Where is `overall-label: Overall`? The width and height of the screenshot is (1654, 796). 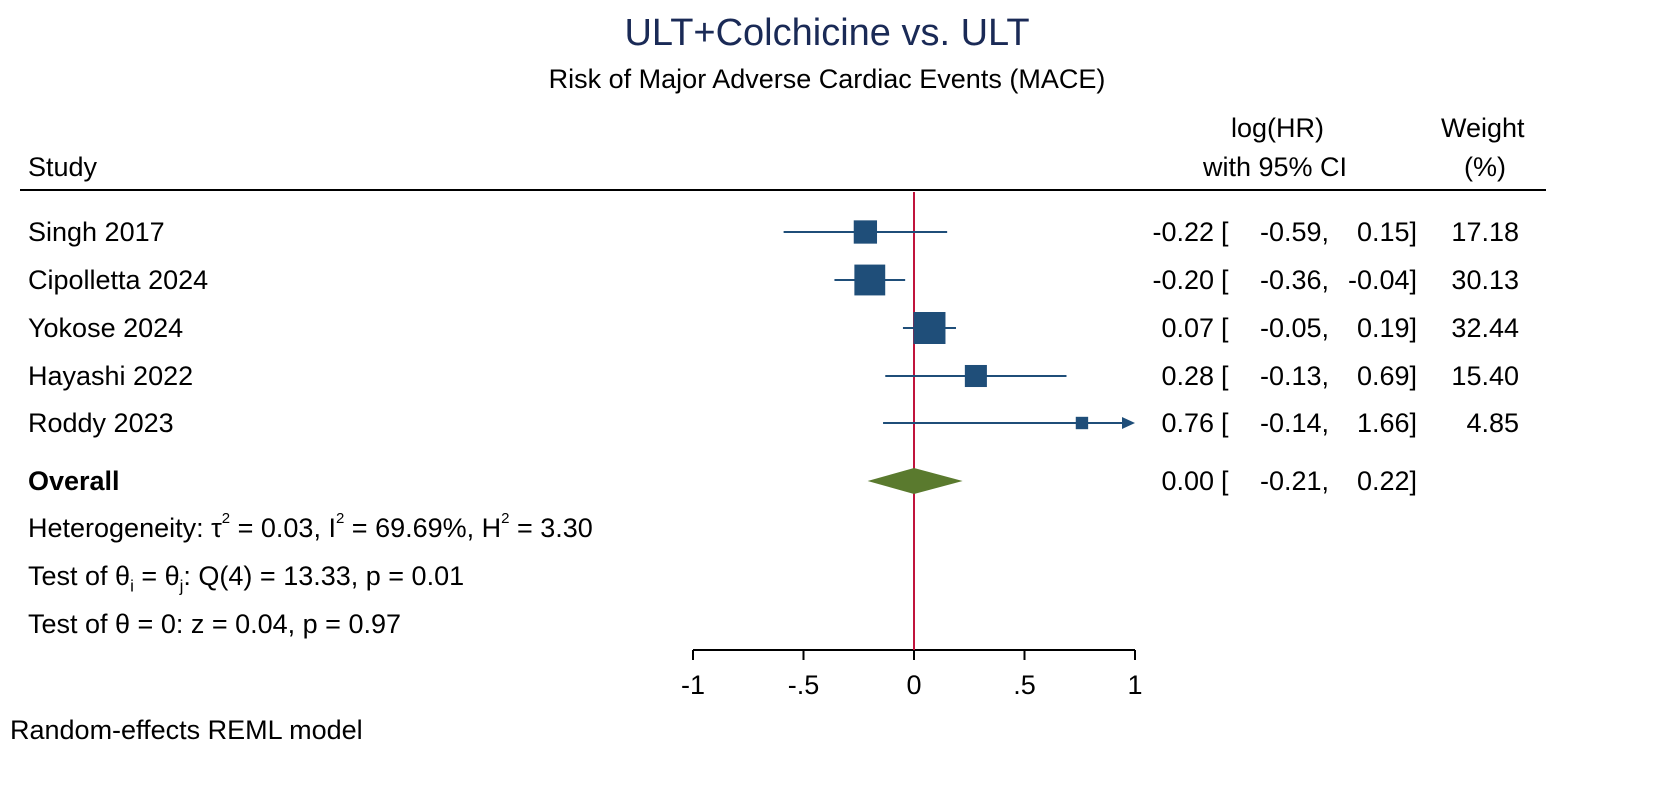
overall-label: Overall is located at coordinates (74, 481).